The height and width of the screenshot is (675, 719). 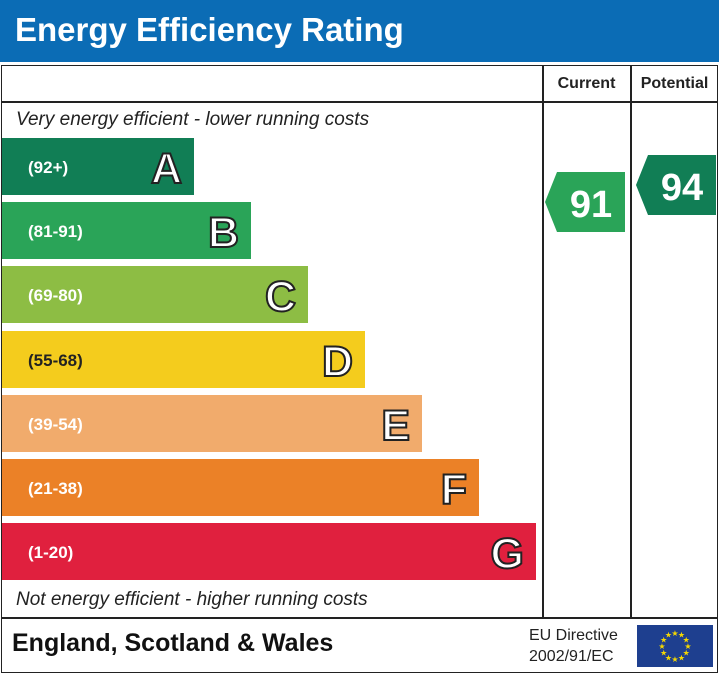 I want to click on band-range: (69-80), so click(x=55, y=295).